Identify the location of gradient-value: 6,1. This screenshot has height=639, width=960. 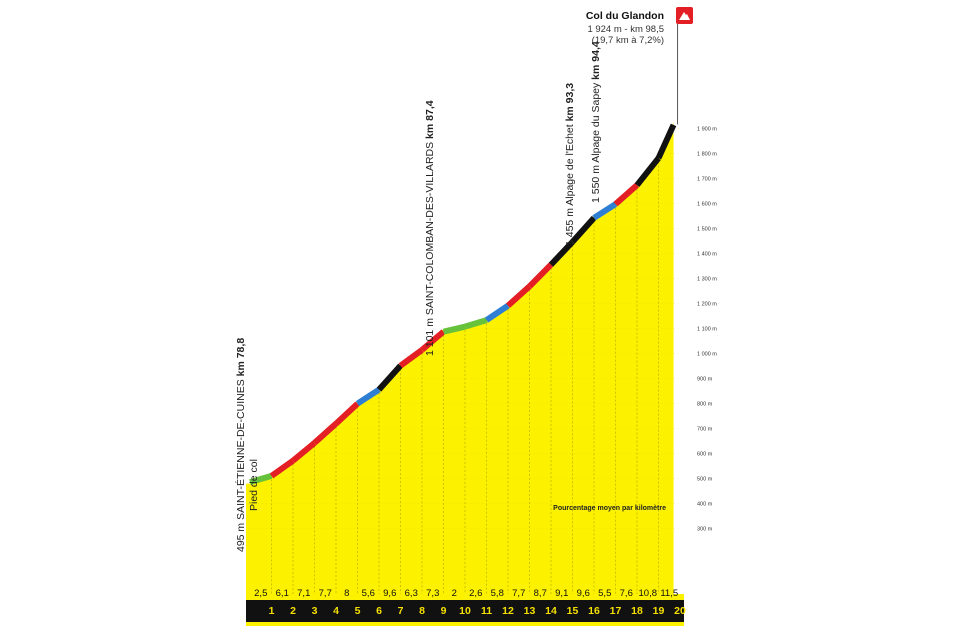
(282, 593).